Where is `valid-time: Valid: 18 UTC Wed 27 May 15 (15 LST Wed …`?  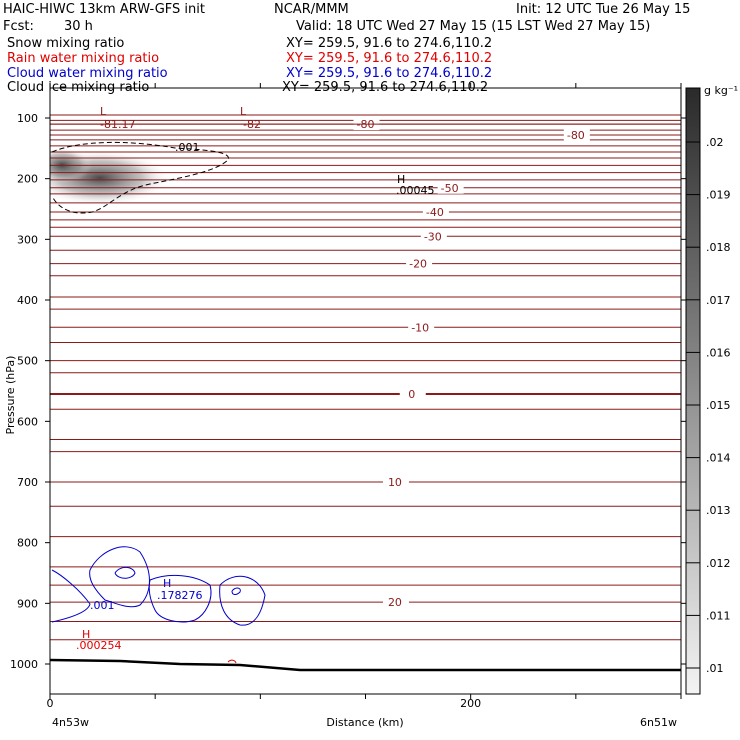 valid-time: Valid: 18 UTC Wed 27 May 15 (15 LST Wed … is located at coordinates (473, 26).